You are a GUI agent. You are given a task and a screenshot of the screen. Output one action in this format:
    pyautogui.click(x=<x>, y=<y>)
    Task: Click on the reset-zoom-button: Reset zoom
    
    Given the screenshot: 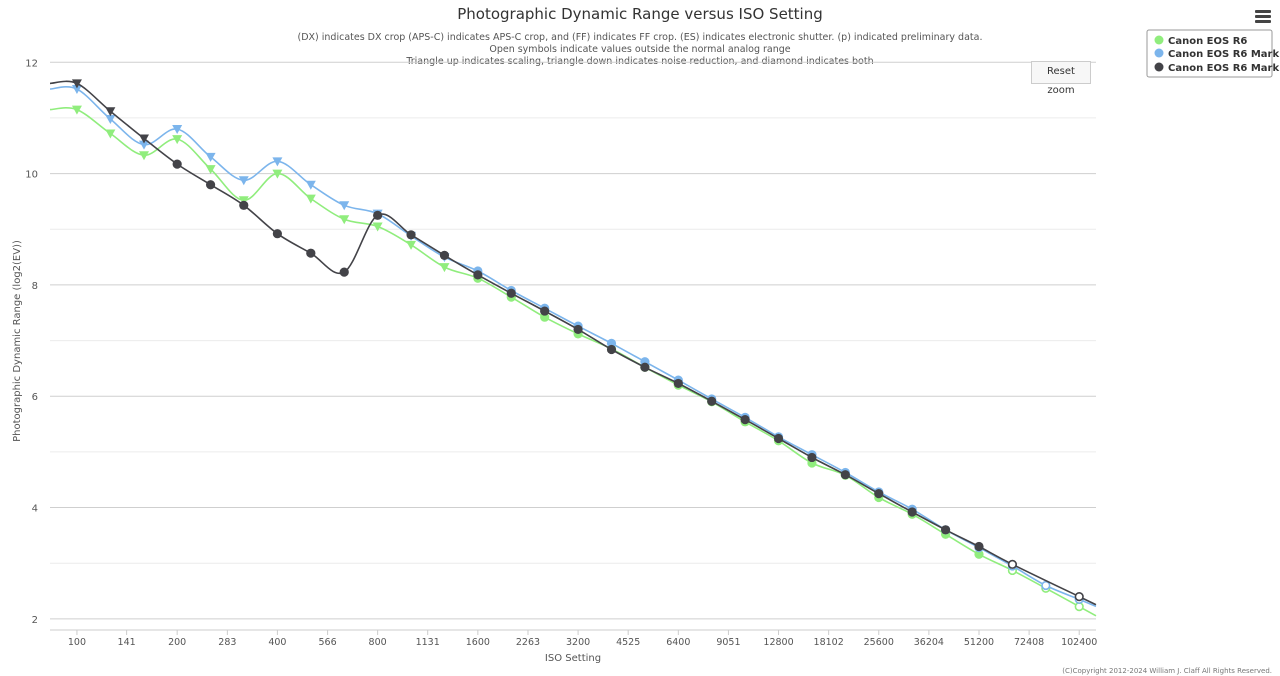 What is the action you would take?
    pyautogui.click(x=1061, y=78)
    